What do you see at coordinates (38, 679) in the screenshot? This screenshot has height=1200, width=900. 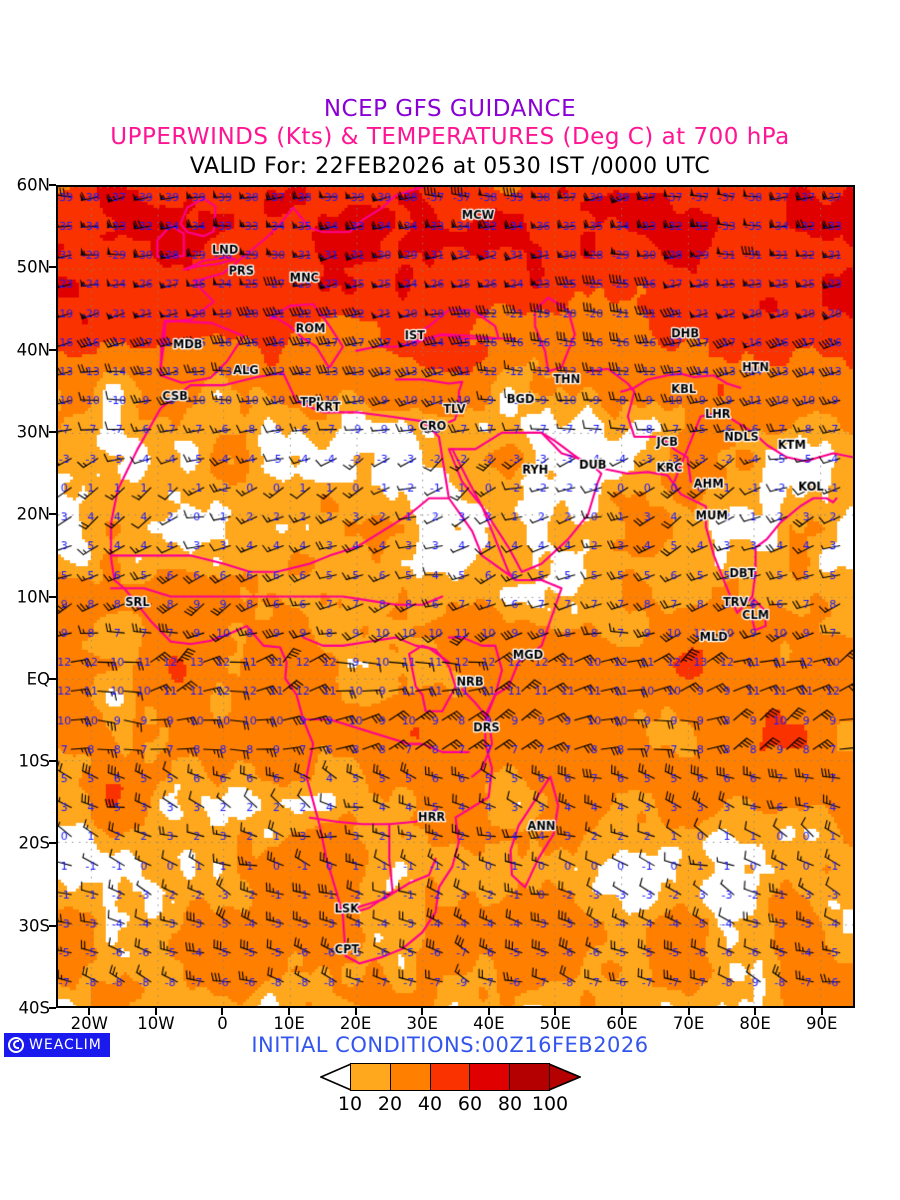 I see `lat-tick-label: EQ` at bounding box center [38, 679].